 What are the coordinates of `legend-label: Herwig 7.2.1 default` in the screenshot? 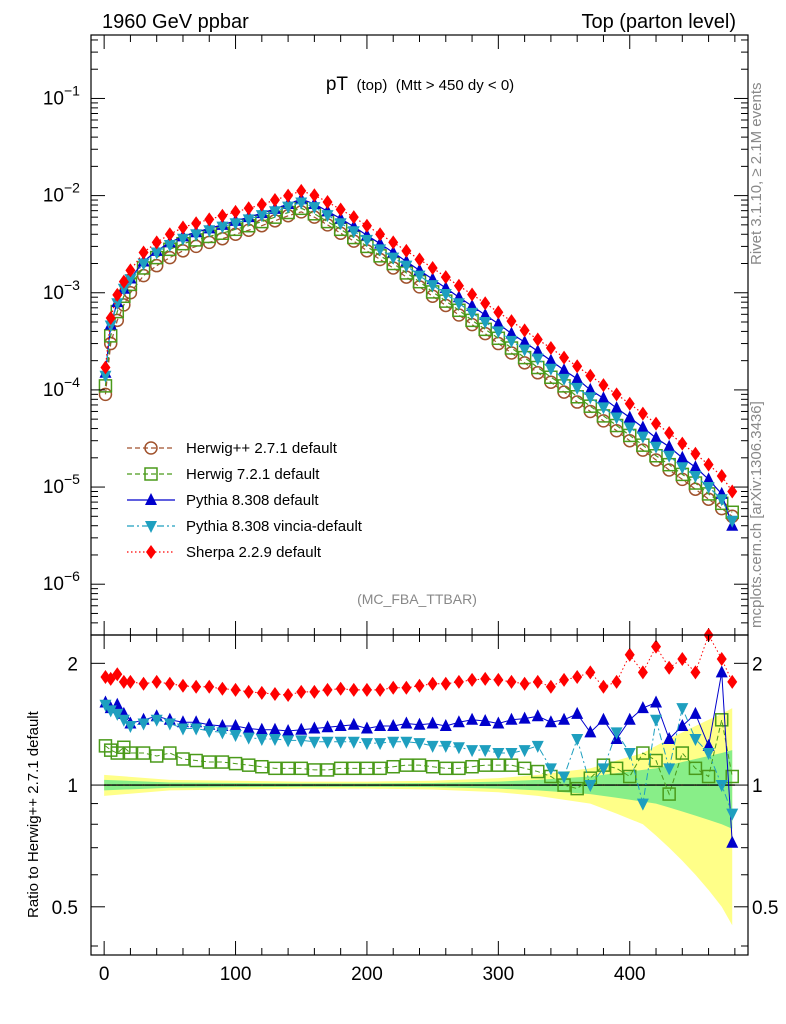 It's located at (253, 474).